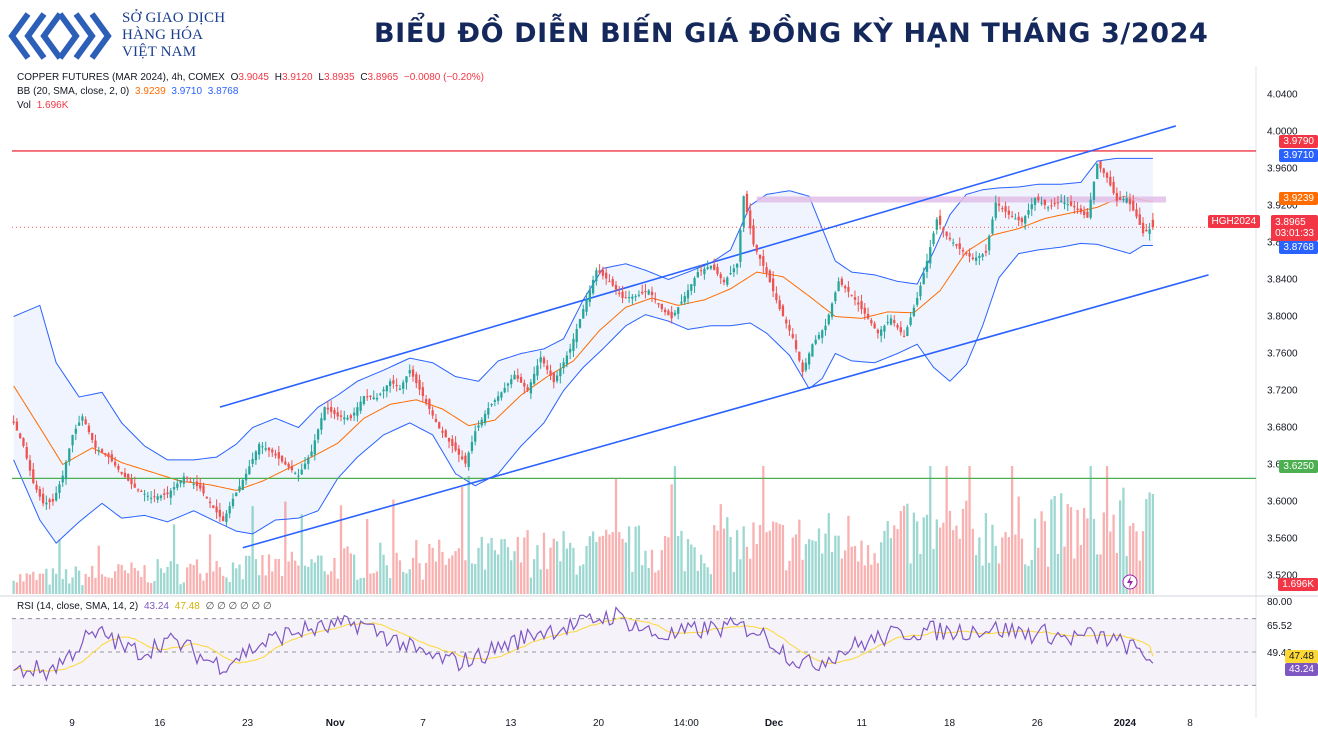 The width and height of the screenshot is (1318, 741). What do you see at coordinates (253, 77) in the screenshot?
I see `legend-open: 3.9045` at bounding box center [253, 77].